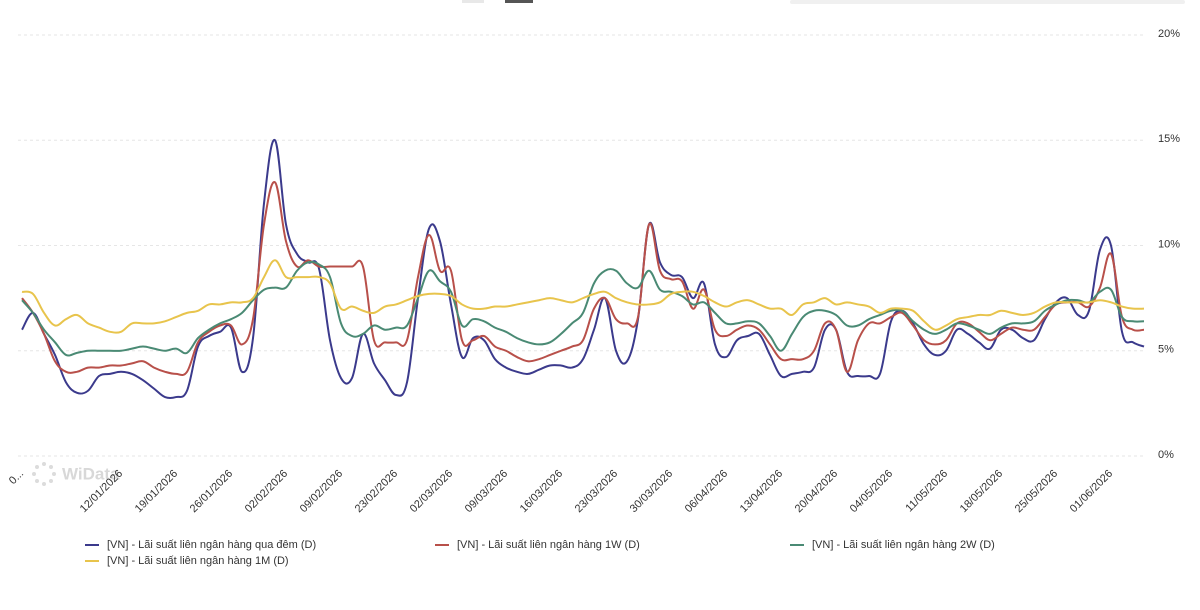 The height and width of the screenshot is (610, 1200). What do you see at coordinates (926, 491) in the screenshot?
I see `x-tick-label: 11/05/2026` at bounding box center [926, 491].